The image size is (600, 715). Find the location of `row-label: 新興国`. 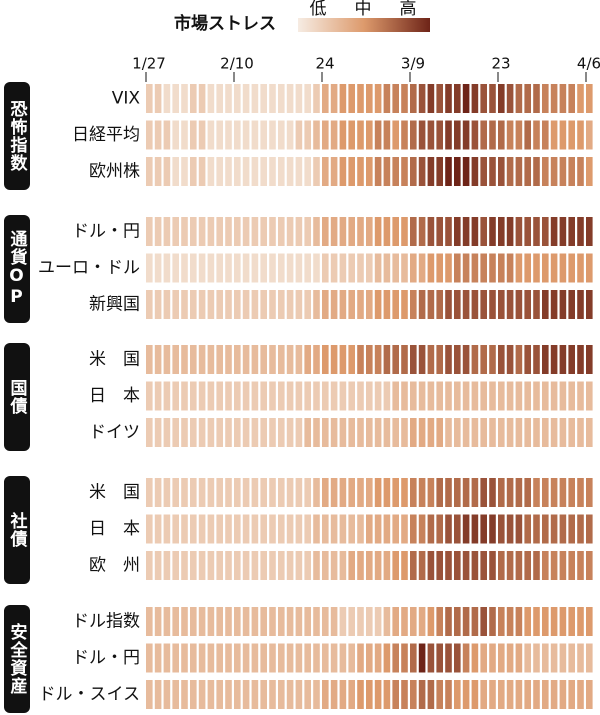

row-label: 新興国 is located at coordinates (114, 305).